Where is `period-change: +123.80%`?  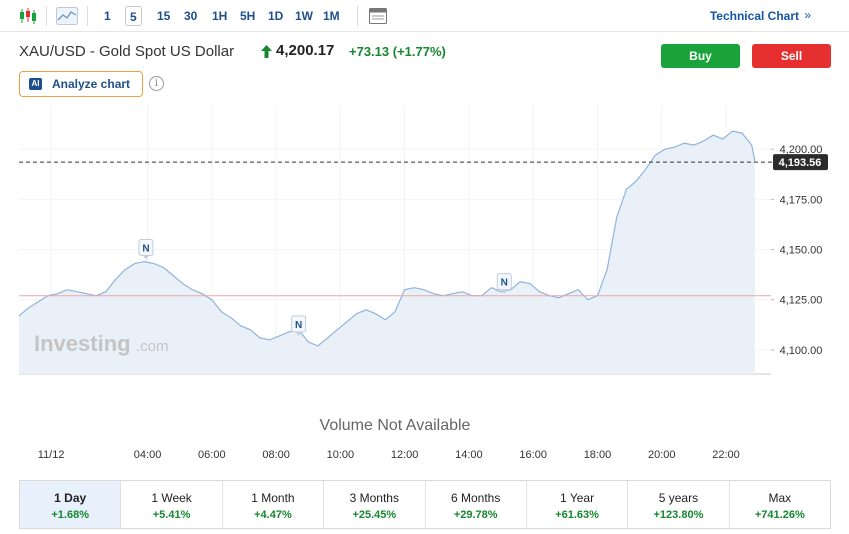
period-change: +123.80% is located at coordinates (678, 515).